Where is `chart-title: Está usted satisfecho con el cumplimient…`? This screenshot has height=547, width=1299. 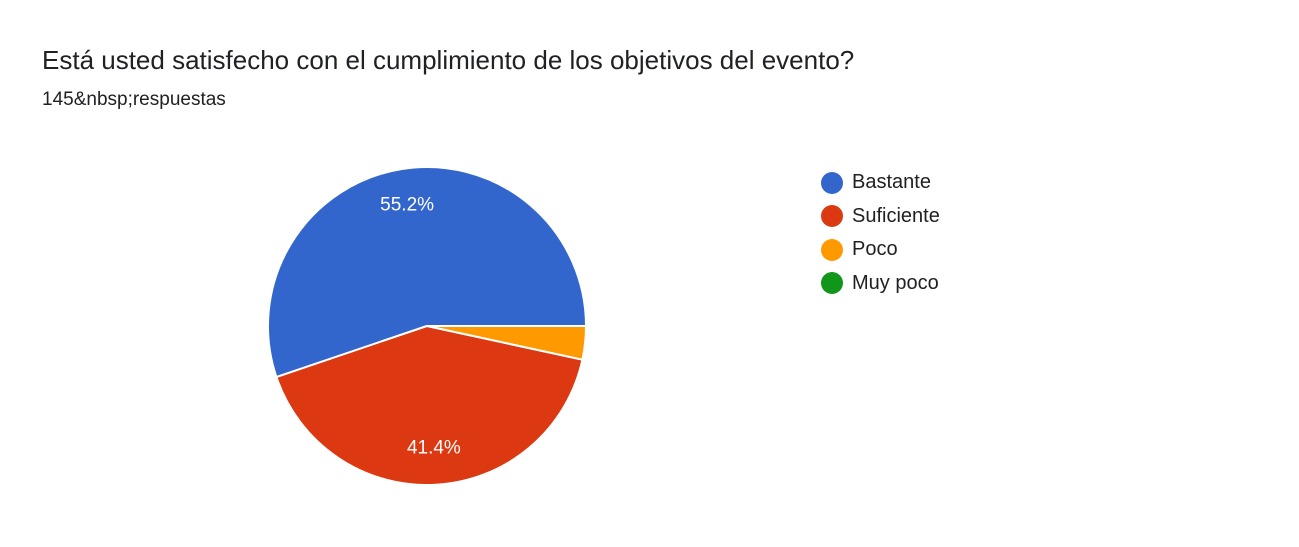 chart-title: Está usted satisfecho con el cumplimient… is located at coordinates (448, 60).